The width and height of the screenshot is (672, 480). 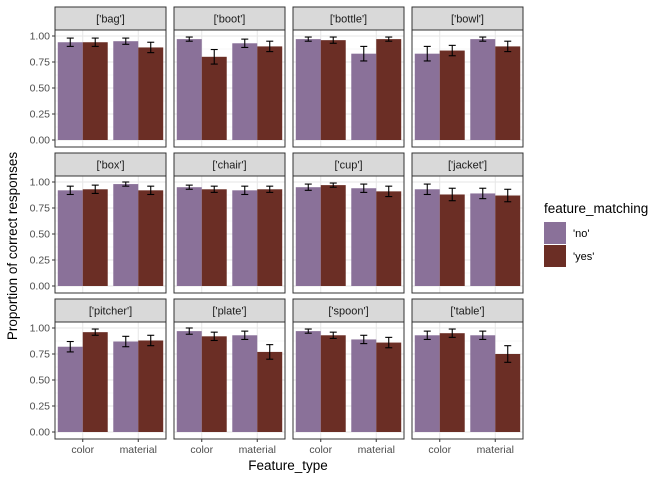 I want to click on facet-panel: ['bag'] 0.00 0.25 0.50 0.75 1.00, so click(x=98, y=77).